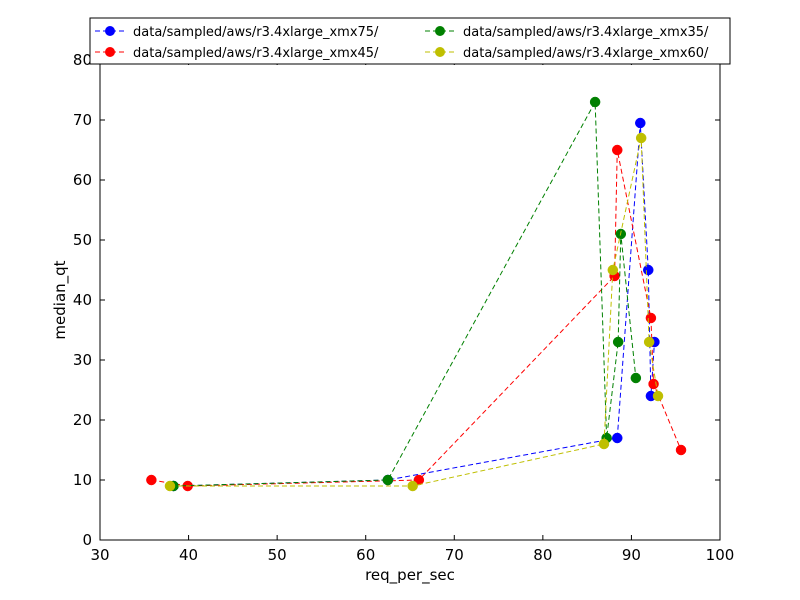  I want to click on y-tick-label: 60, so click(82, 180).